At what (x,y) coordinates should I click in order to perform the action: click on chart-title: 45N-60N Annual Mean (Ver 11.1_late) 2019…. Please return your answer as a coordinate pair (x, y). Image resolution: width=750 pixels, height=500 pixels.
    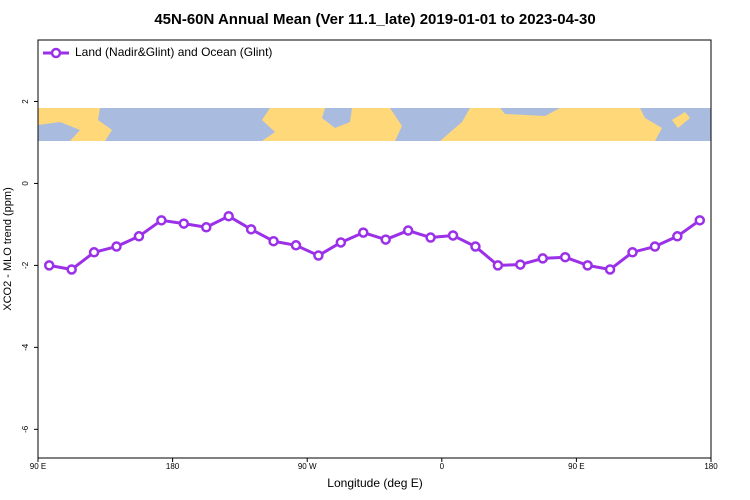
    Looking at the image, I should click on (374, 19).